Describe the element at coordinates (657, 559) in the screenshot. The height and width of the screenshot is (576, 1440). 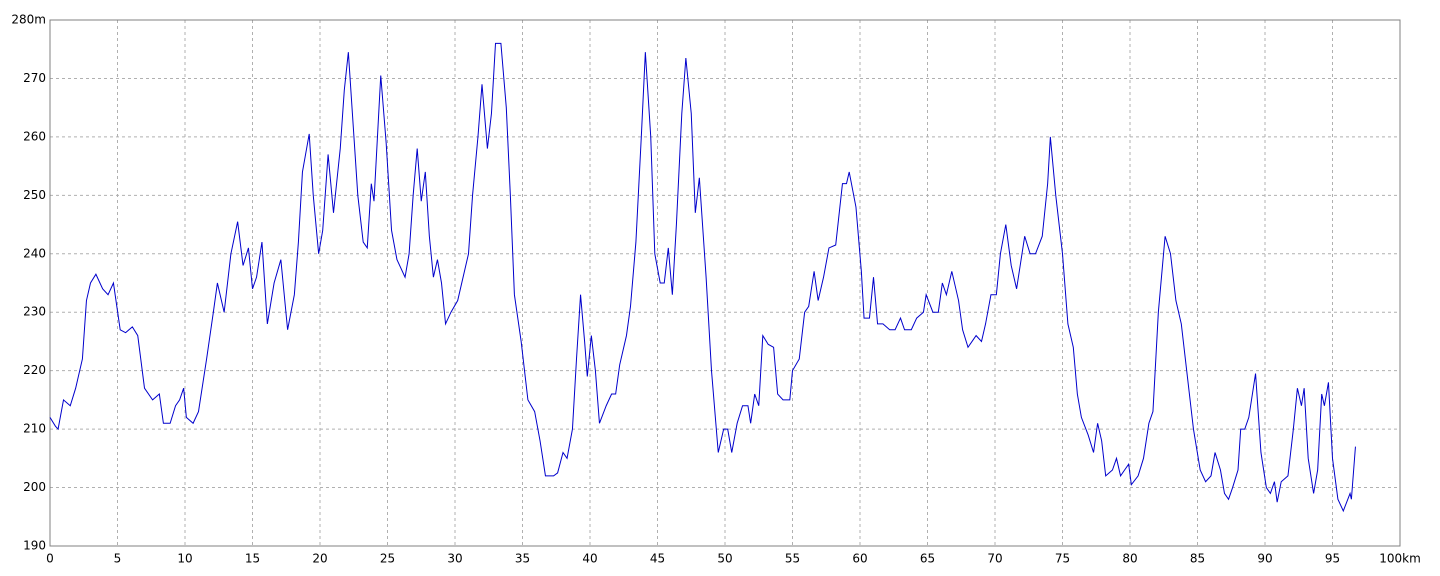
I see `x-tick-label: 45` at that location.